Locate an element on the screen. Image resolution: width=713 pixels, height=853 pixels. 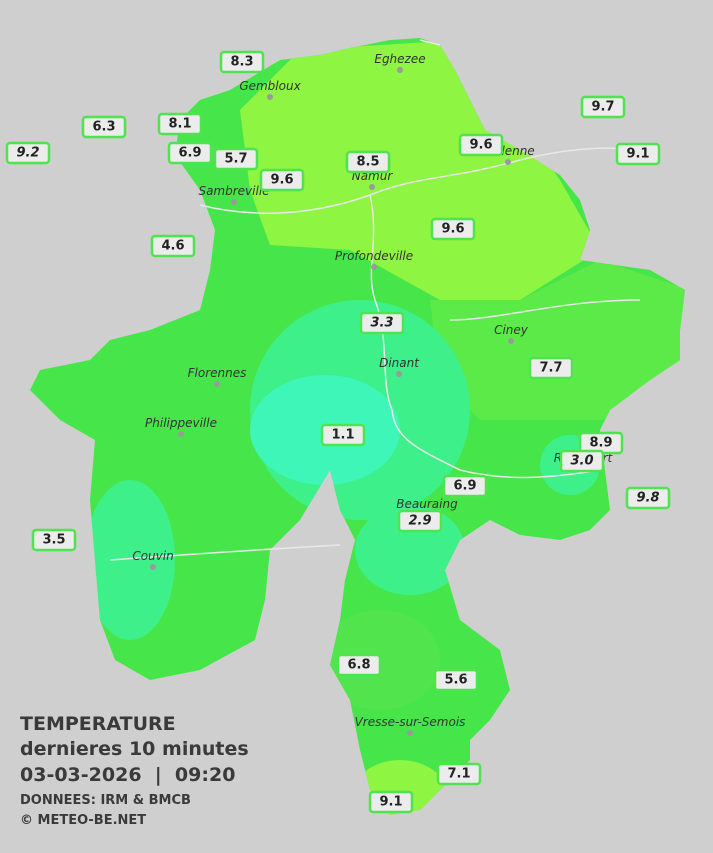
city-name: Ciney is located at coordinates (511, 330).